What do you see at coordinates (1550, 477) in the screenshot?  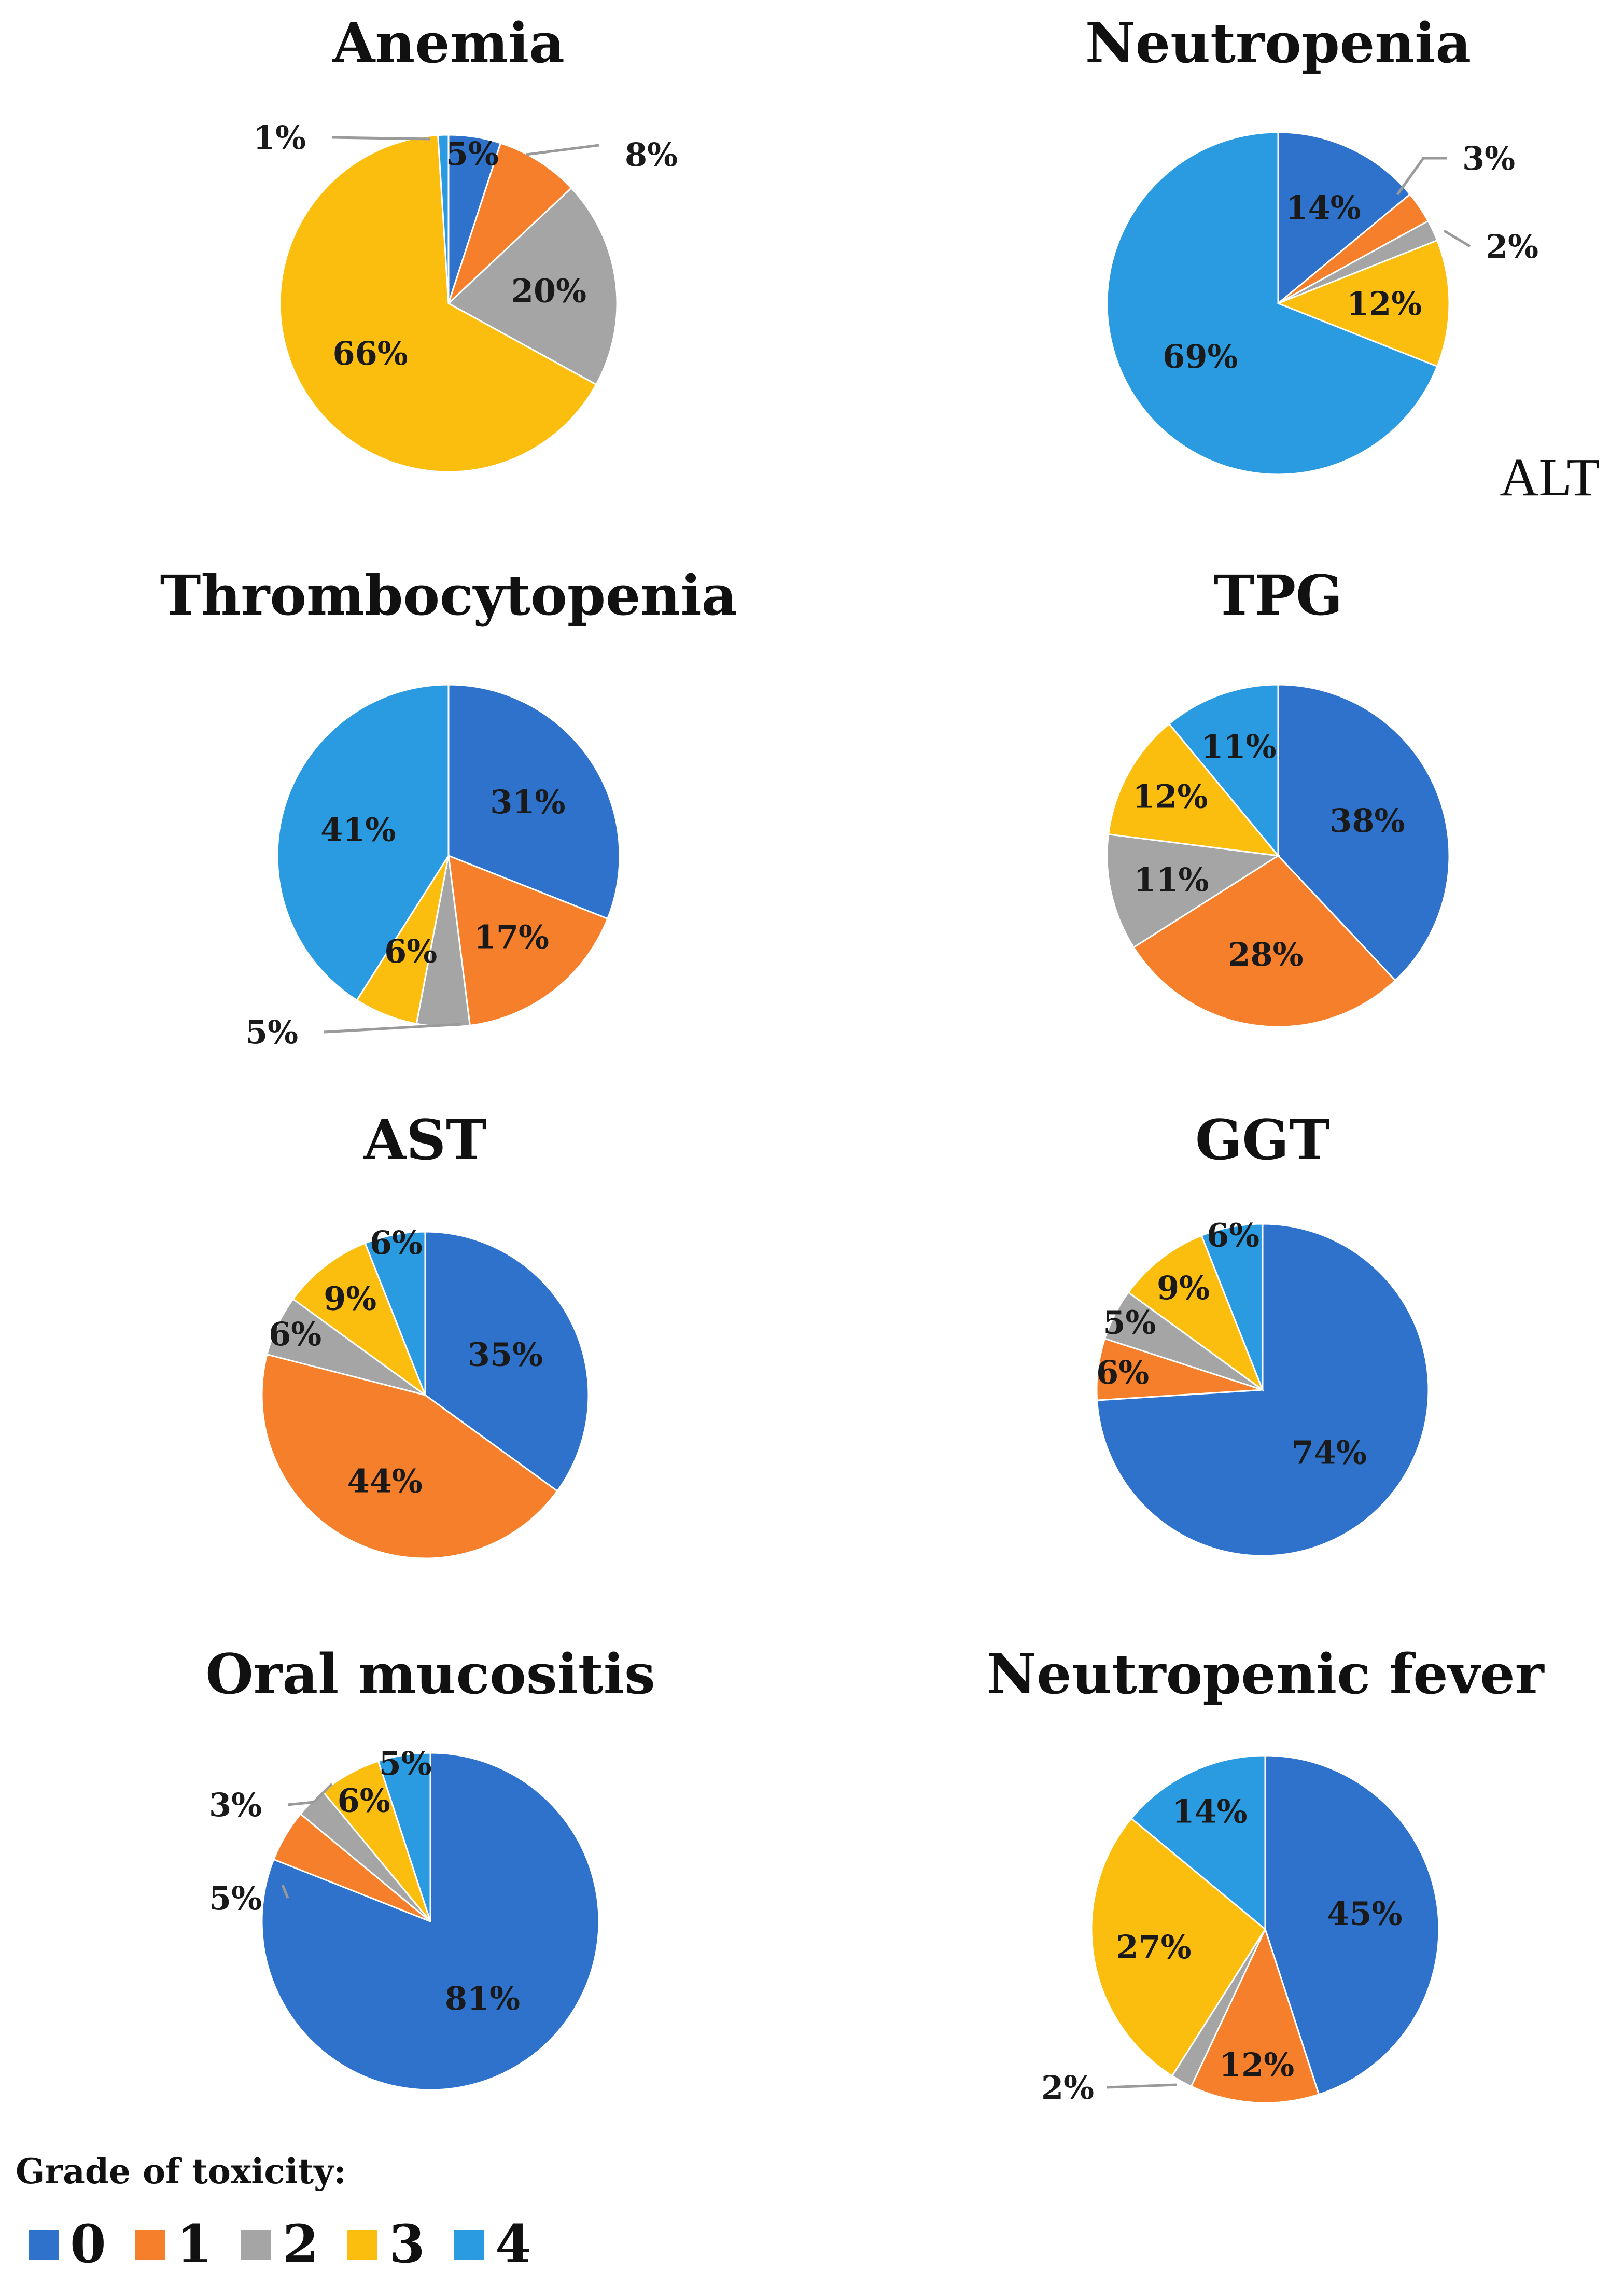 I see `alt-label: ALT` at bounding box center [1550, 477].